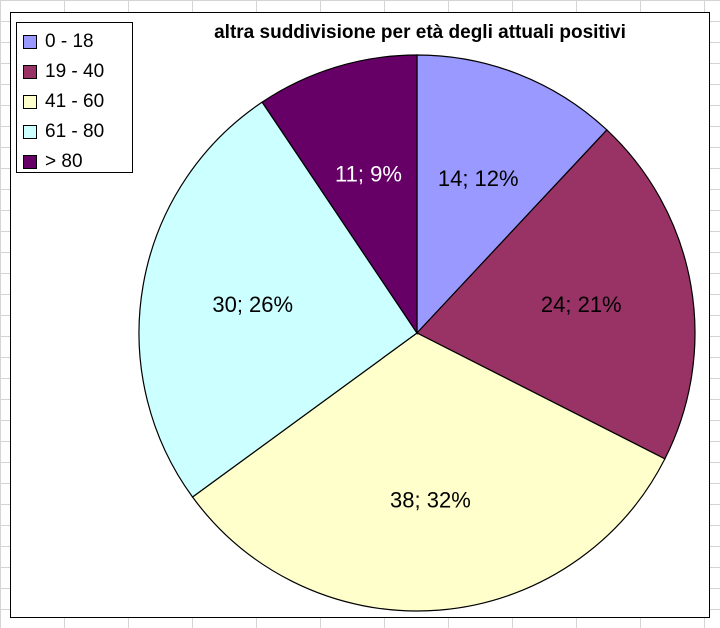 Image resolution: width=720 pixels, height=628 pixels. Describe the element at coordinates (430, 499) in the screenshot. I see `pie-data-label: 38; 32%` at that location.